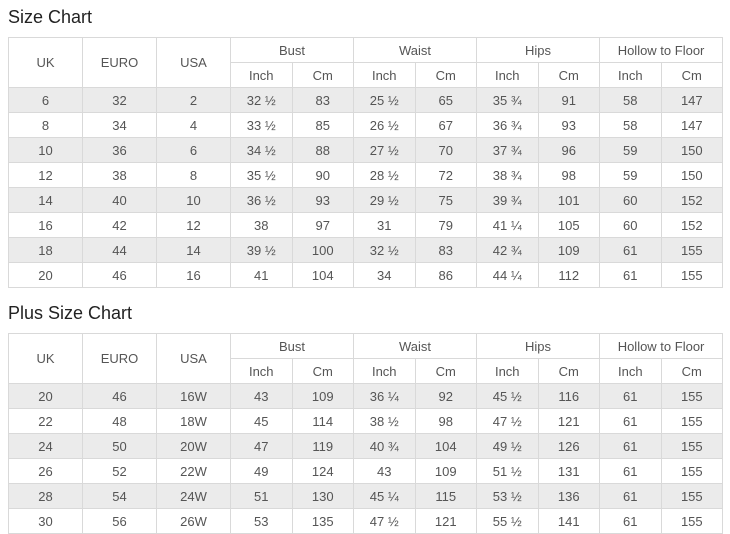 The height and width of the screenshot is (534, 730). What do you see at coordinates (323, 175) in the screenshot?
I see `table-cell: 90` at bounding box center [323, 175].